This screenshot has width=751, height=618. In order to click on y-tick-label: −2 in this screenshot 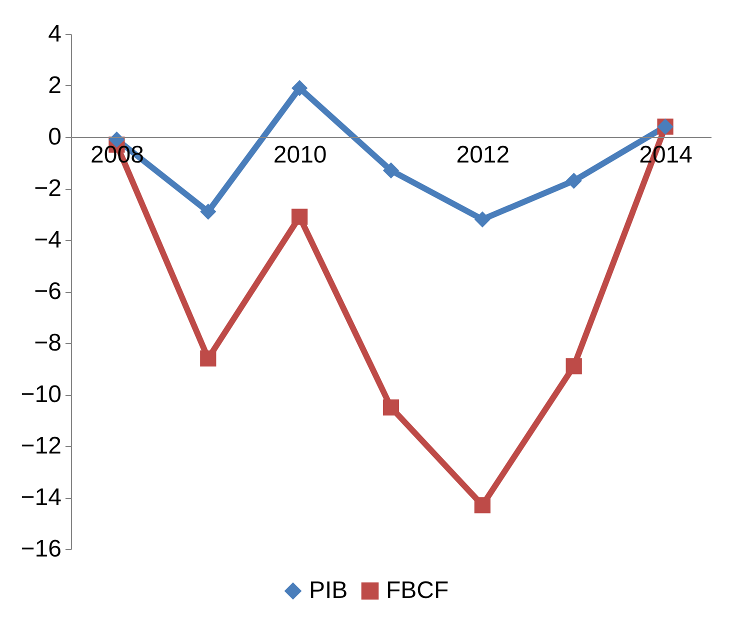, I will do `click(48, 188)`.